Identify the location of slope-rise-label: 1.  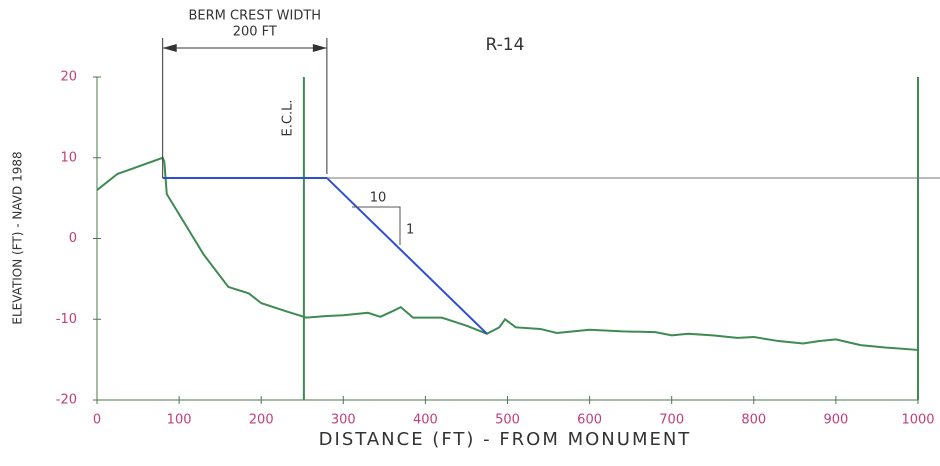
(410, 230).